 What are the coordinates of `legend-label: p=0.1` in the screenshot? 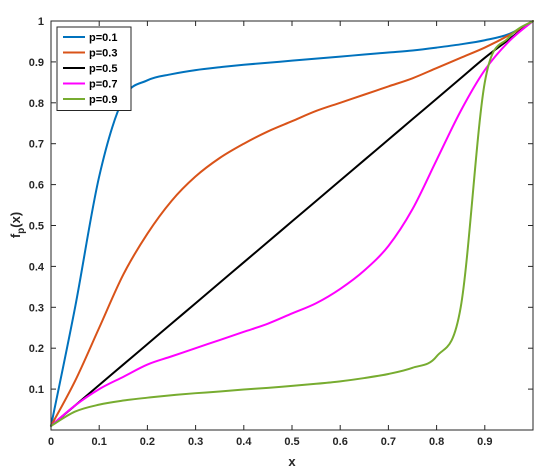 It's located at (103, 38).